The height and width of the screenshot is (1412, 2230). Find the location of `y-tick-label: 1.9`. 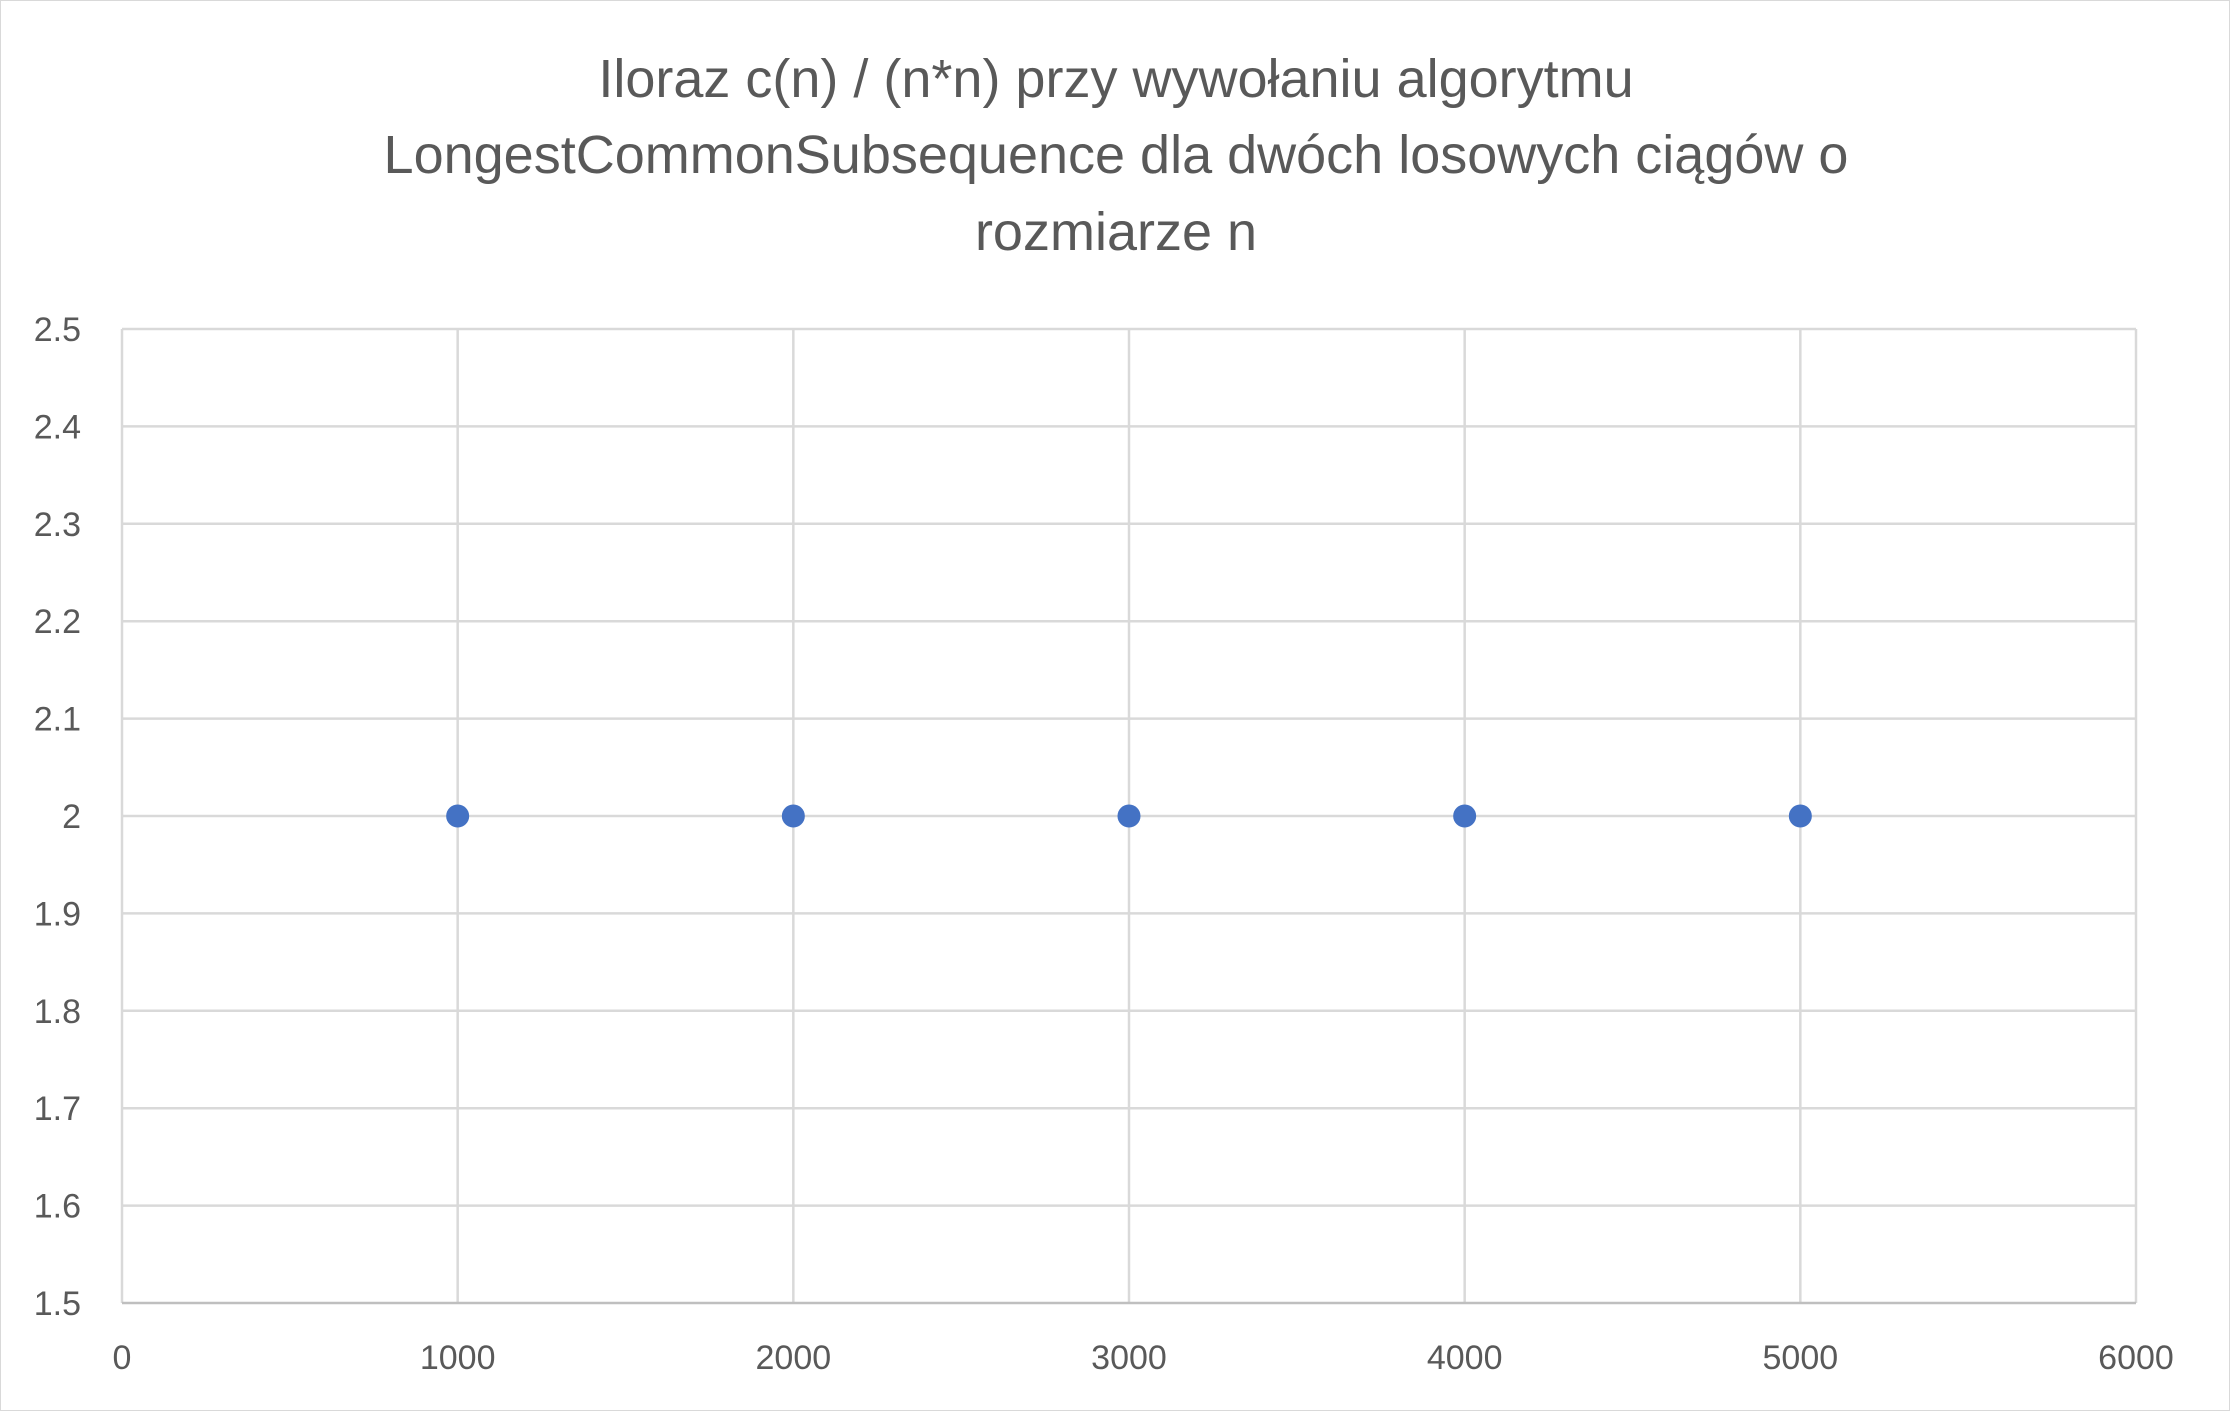

y-tick-label: 1.9 is located at coordinates (57, 914).